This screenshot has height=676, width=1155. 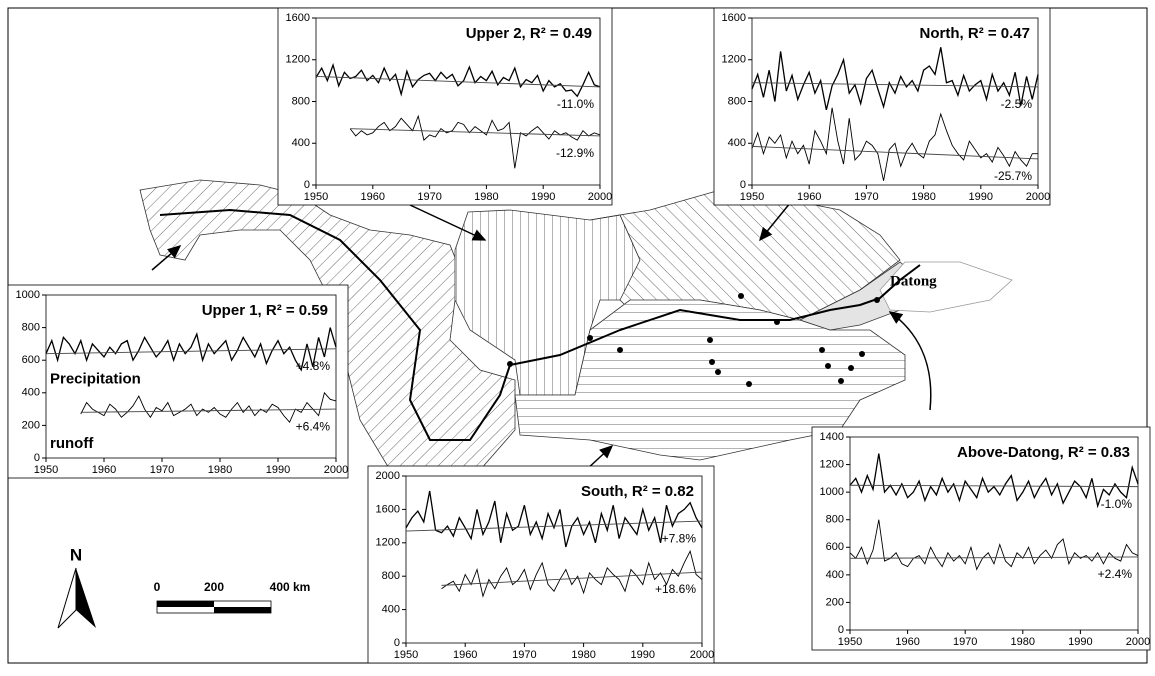 I want to click on trend-annotation: +2.4%, so click(x=1115, y=574).